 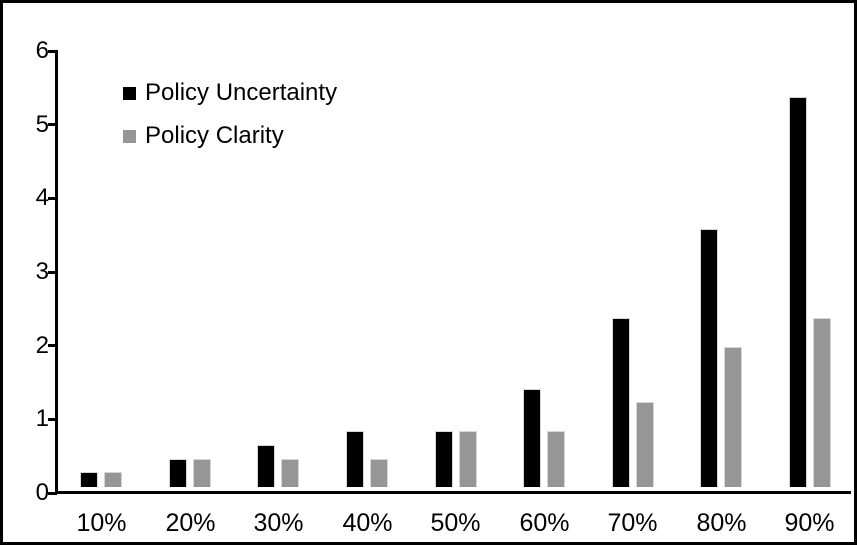 What do you see at coordinates (532, 438) in the screenshot?
I see `bar-policy-uncertainty-60%` at bounding box center [532, 438].